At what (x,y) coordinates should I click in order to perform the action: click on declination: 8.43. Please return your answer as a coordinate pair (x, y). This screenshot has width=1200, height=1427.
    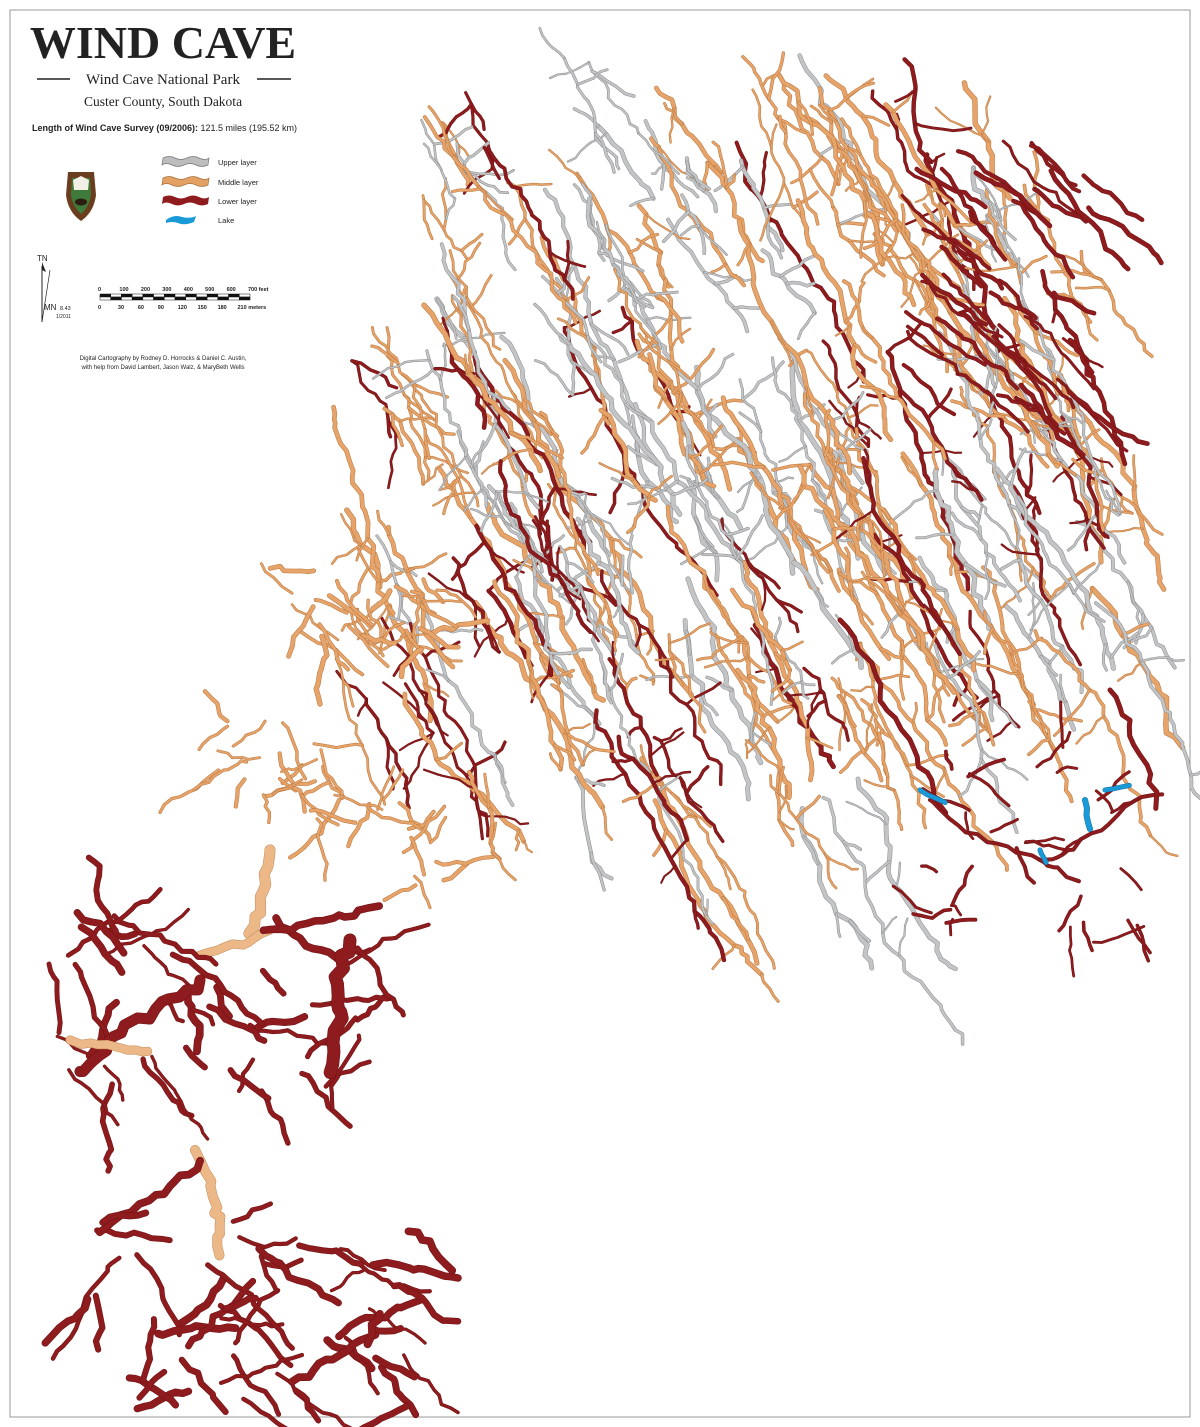
    Looking at the image, I should click on (65, 309).